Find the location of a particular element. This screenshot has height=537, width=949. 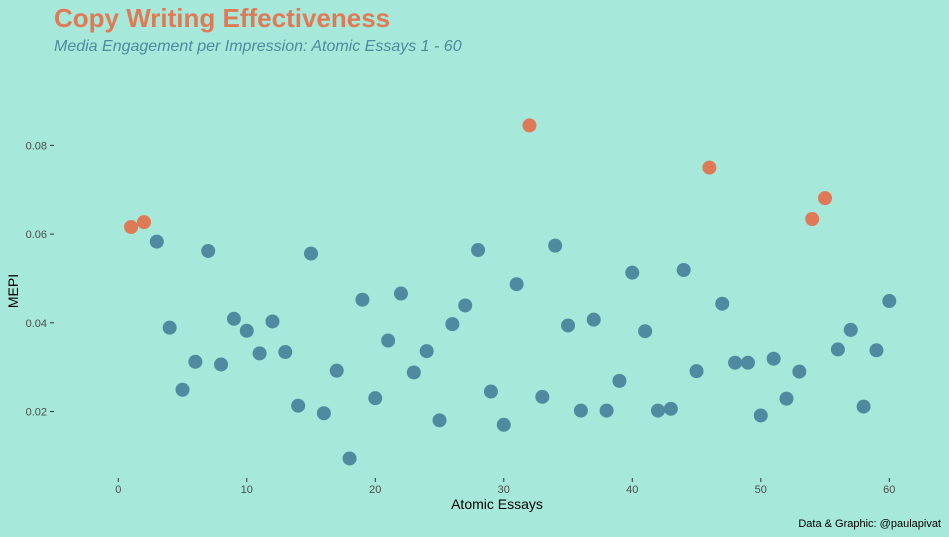

y-tick-label: 0.02 is located at coordinates (36, 412).